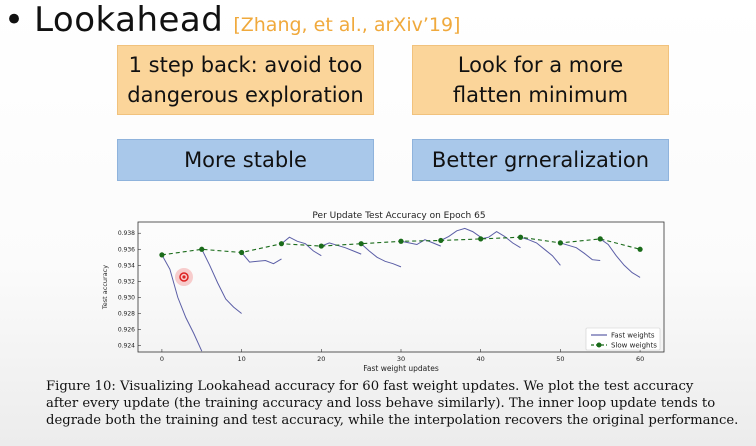 This screenshot has height=446, width=756. I want to click on cursor-dot-icon, so click(184, 277).